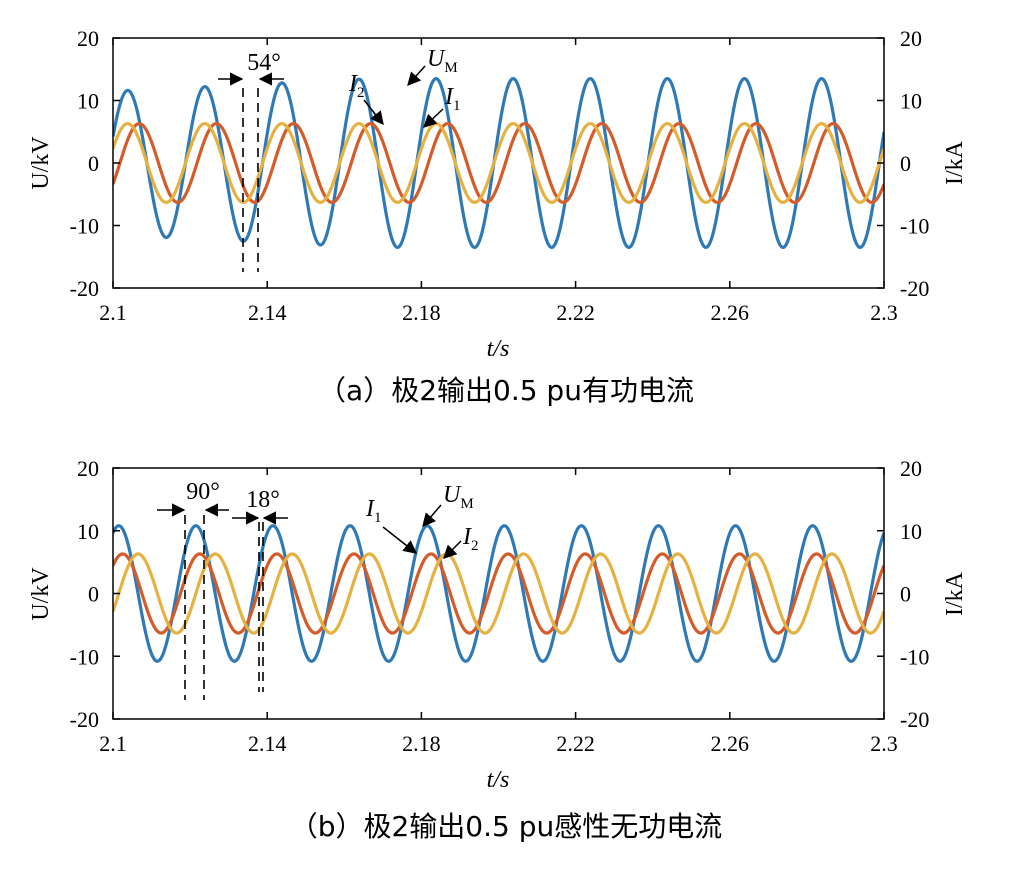 Image resolution: width=1013 pixels, height=878 pixels. What do you see at coordinates (506, 390) in the screenshot?
I see `chart-a-caption: （a）极2输出0.5 pu有功电流` at bounding box center [506, 390].